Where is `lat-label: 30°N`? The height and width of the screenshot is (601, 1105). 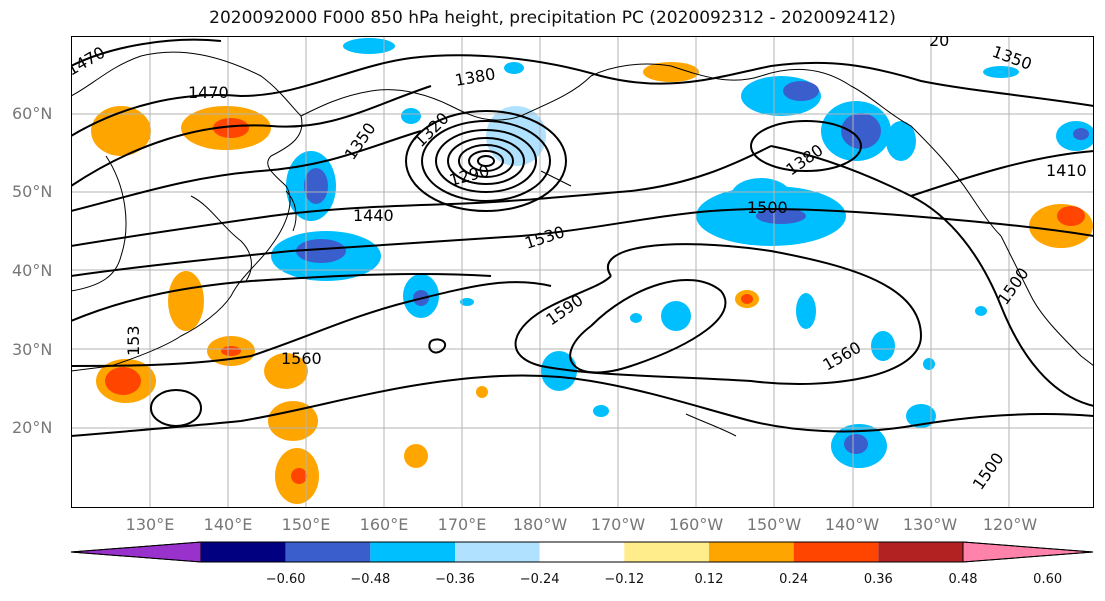 lat-label: 30°N is located at coordinates (32, 349).